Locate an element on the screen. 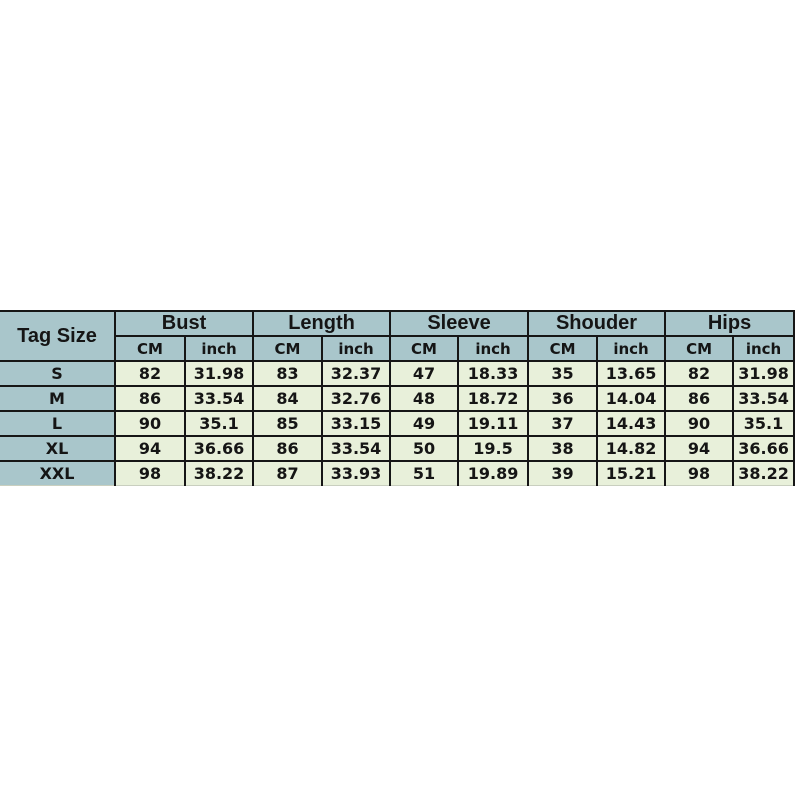 The width and height of the screenshot is (800, 800). value-cell: 35 is located at coordinates (563, 373).